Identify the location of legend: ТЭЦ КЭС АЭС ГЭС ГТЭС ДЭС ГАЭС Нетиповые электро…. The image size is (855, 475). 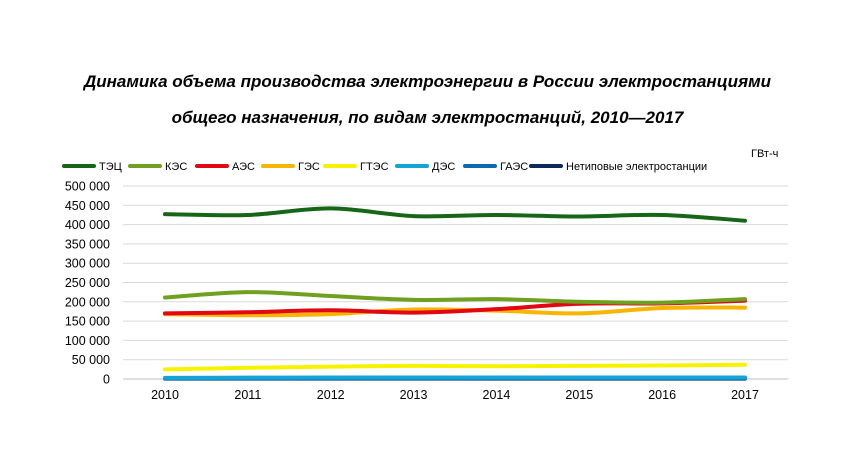
(384, 167).